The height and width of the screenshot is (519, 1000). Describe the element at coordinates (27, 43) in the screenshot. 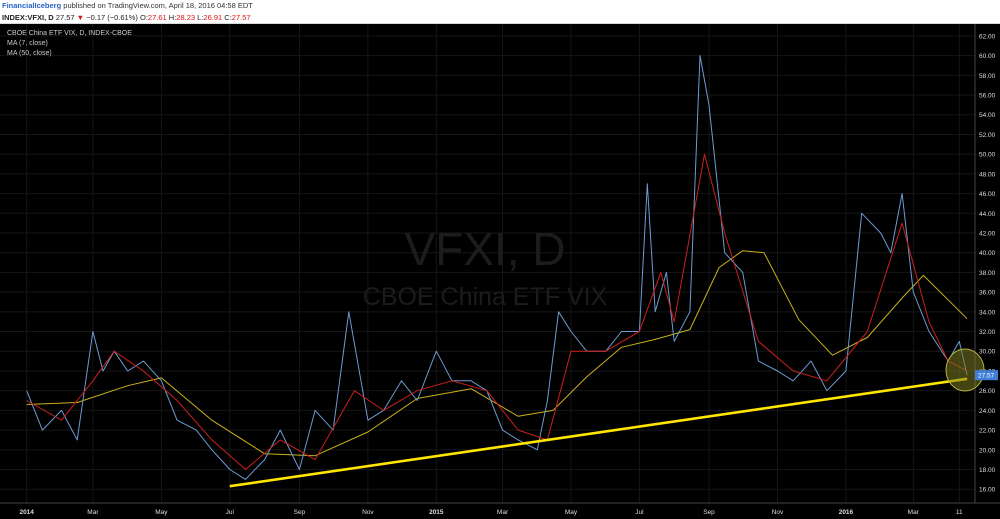

I see `legend-ma7: MA (7, close)` at that location.